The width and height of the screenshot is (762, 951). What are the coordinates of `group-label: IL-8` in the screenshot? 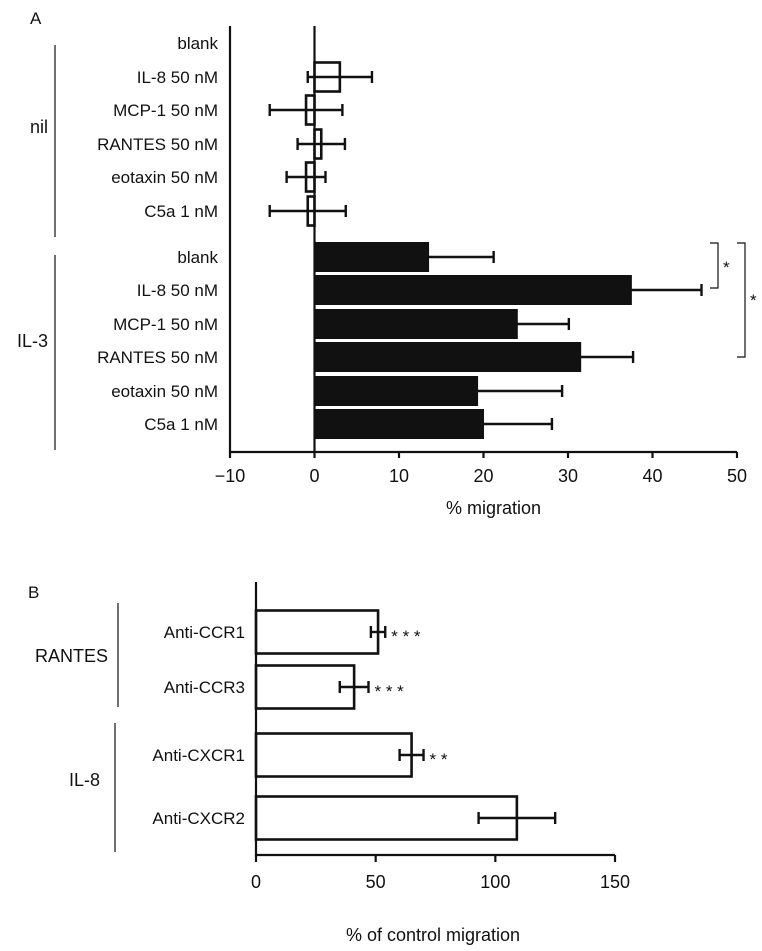 It's located at (84, 780).